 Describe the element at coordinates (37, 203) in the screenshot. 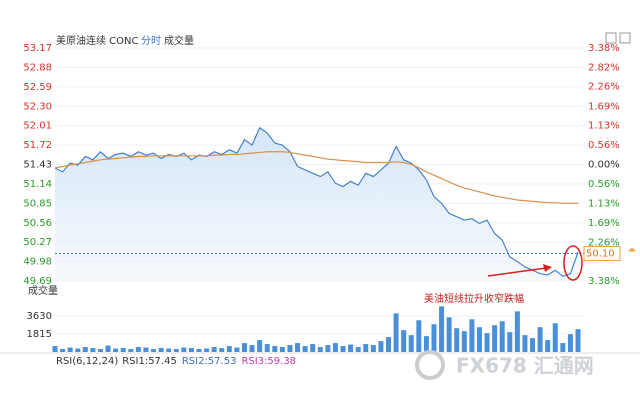

I see `y-tick-label: 50.85` at that location.